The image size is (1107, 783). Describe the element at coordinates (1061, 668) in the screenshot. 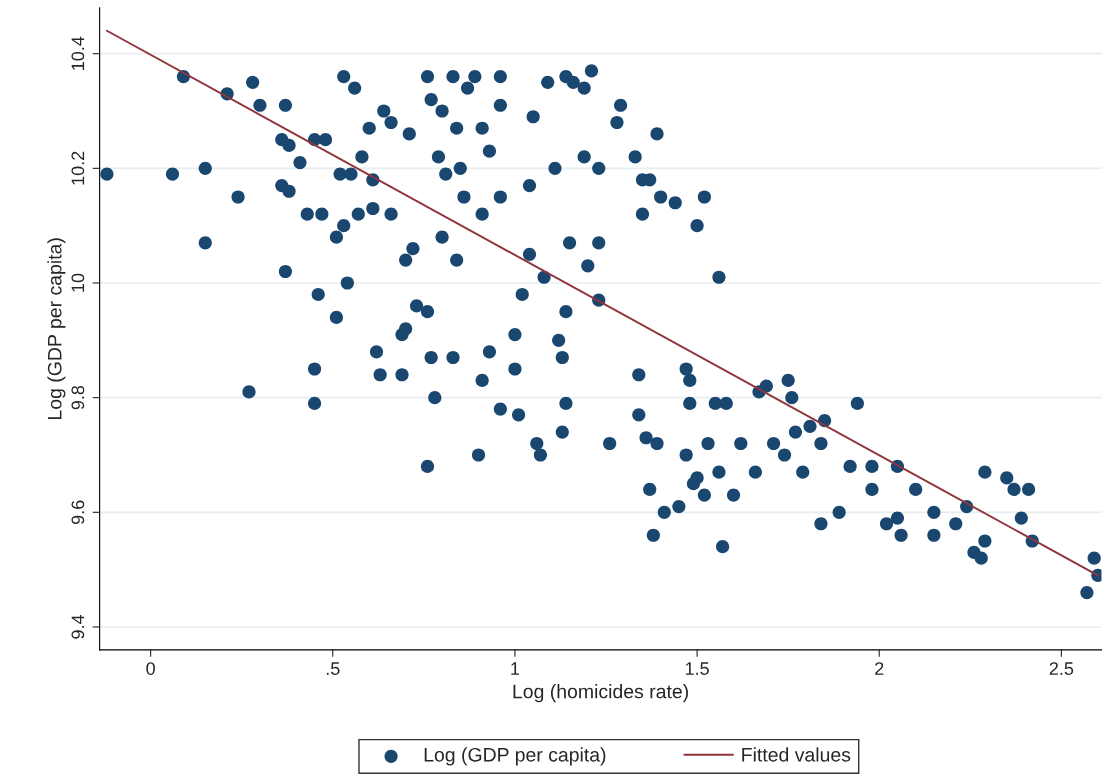

I see `x-tick-label: 2.5` at that location.